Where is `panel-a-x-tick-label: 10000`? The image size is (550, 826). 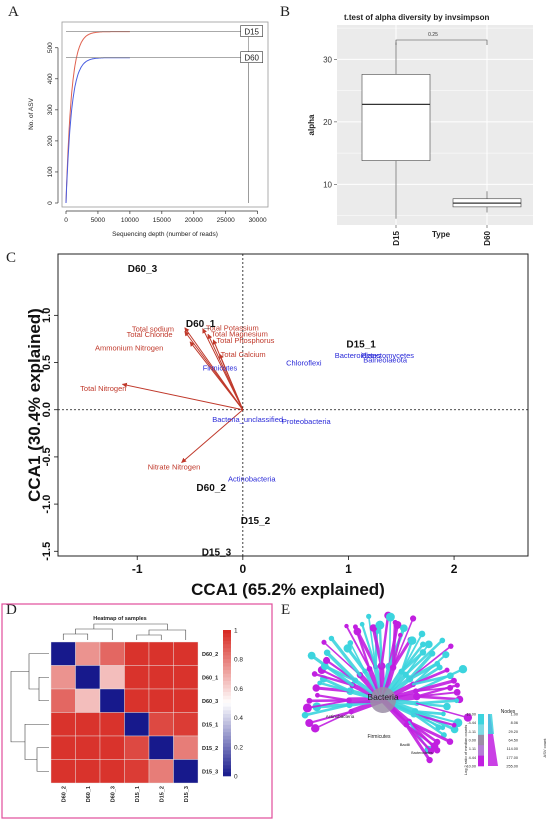 panel-a-x-tick-label: 10000 is located at coordinates (130, 220).